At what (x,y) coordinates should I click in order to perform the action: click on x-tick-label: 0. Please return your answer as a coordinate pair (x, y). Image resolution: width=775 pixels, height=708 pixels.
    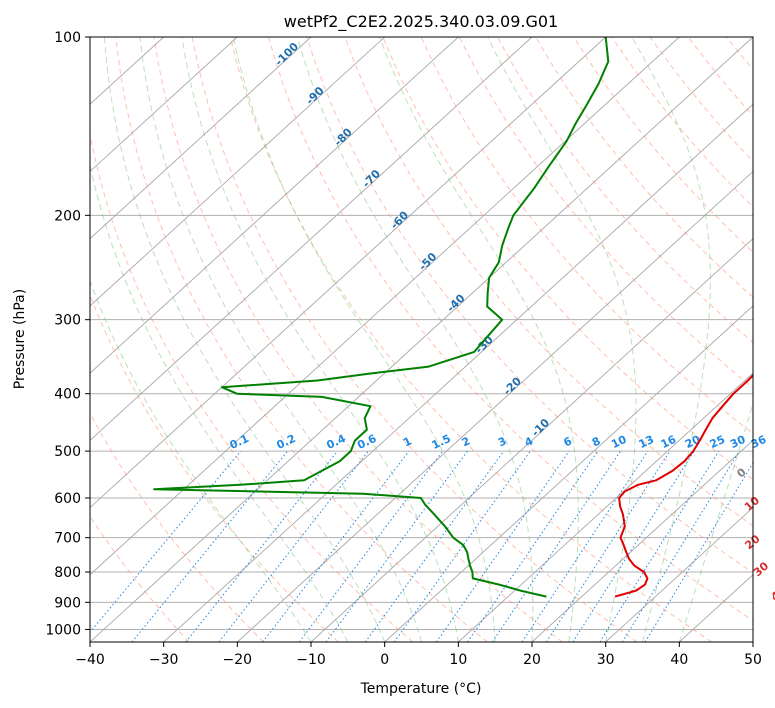
    Looking at the image, I should click on (384, 660).